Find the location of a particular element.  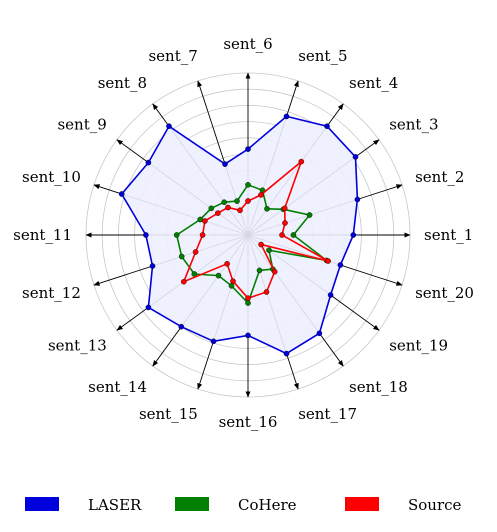

axis-label-sent_14: sent_14 is located at coordinates (117, 387).